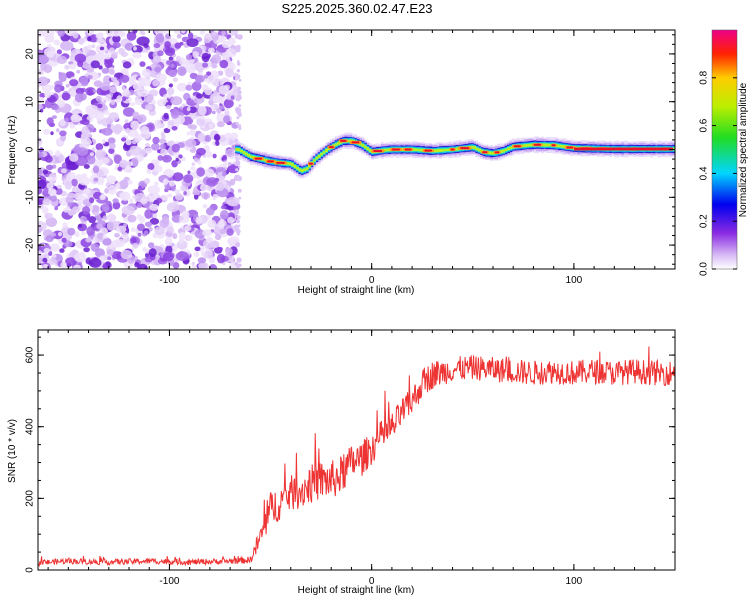 This screenshot has height=600, width=750. I want to click on colorbar-tick-label: 0.0, so click(704, 269).